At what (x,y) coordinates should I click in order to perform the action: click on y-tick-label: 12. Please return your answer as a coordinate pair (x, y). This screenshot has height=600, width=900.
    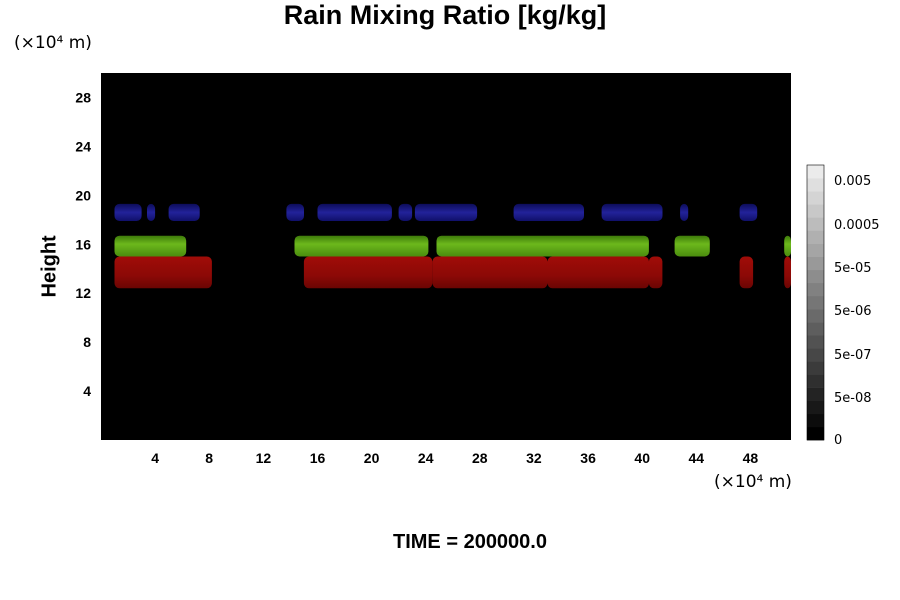
    Looking at the image, I should click on (83, 293).